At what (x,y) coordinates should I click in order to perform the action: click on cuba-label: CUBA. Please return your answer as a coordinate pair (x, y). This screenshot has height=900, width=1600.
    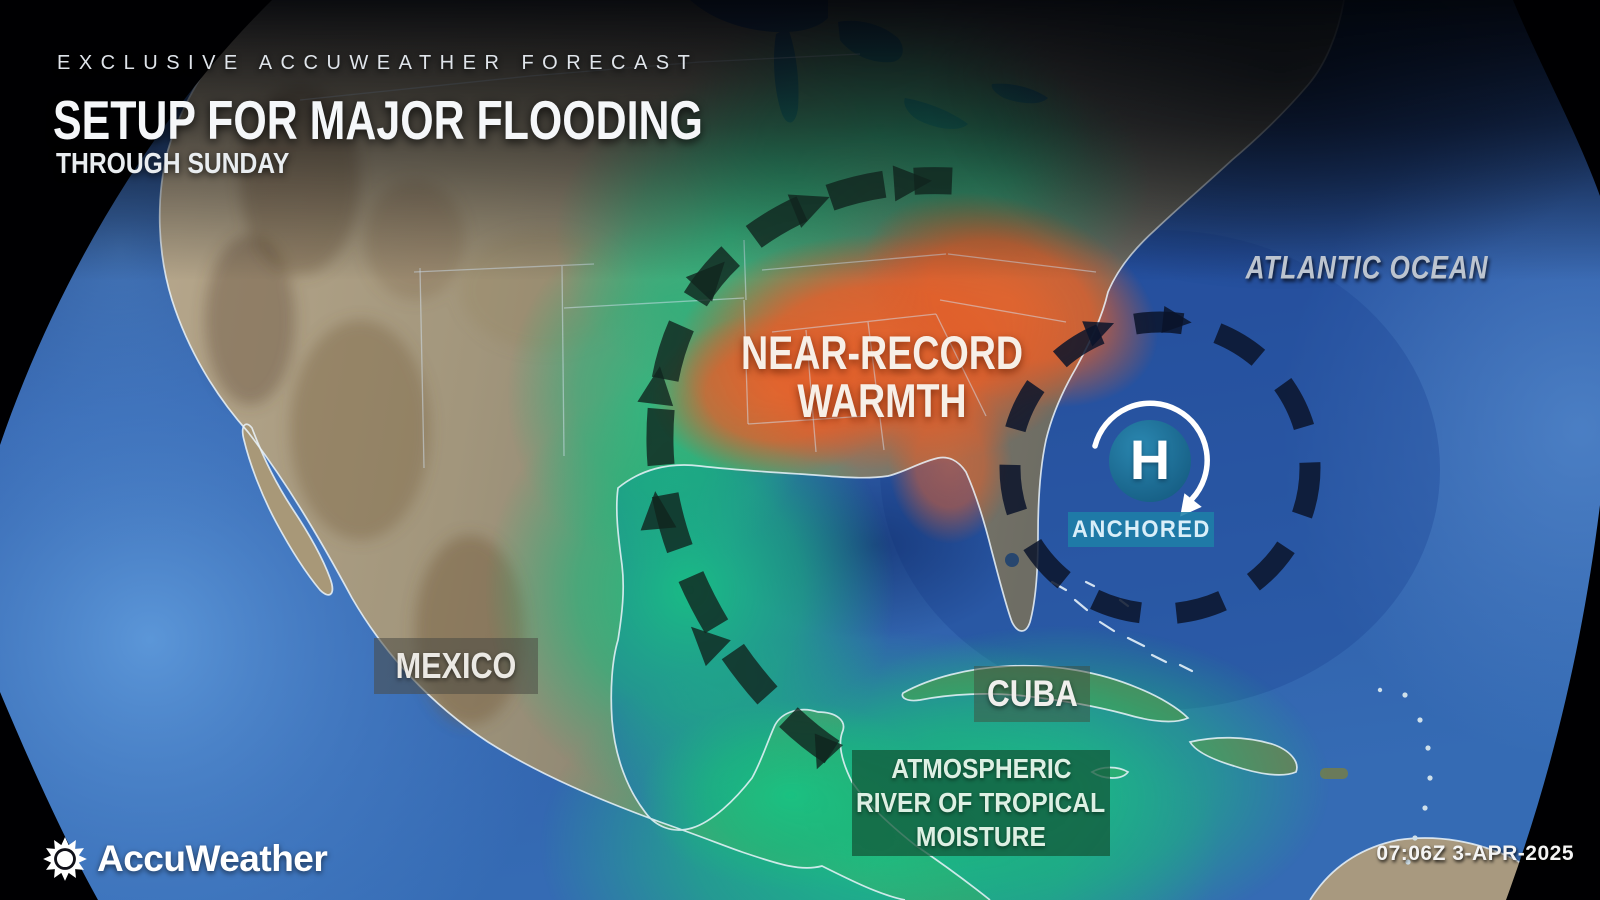
    Looking at the image, I should click on (1032, 694).